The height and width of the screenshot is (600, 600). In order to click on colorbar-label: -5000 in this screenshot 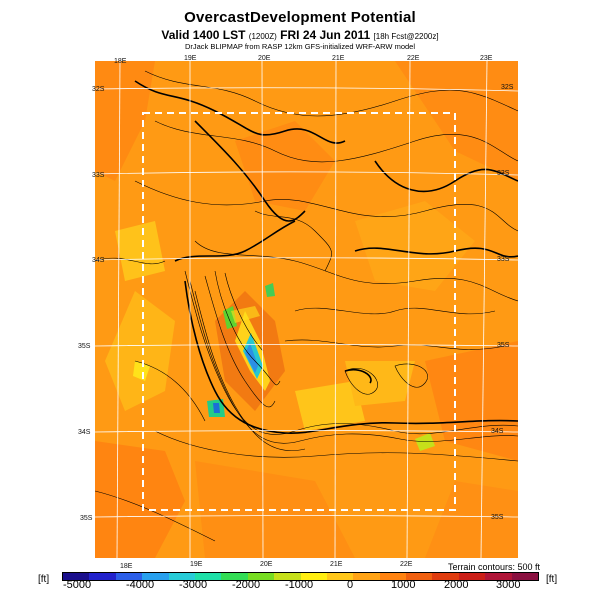, I will do `click(77, 585)`.